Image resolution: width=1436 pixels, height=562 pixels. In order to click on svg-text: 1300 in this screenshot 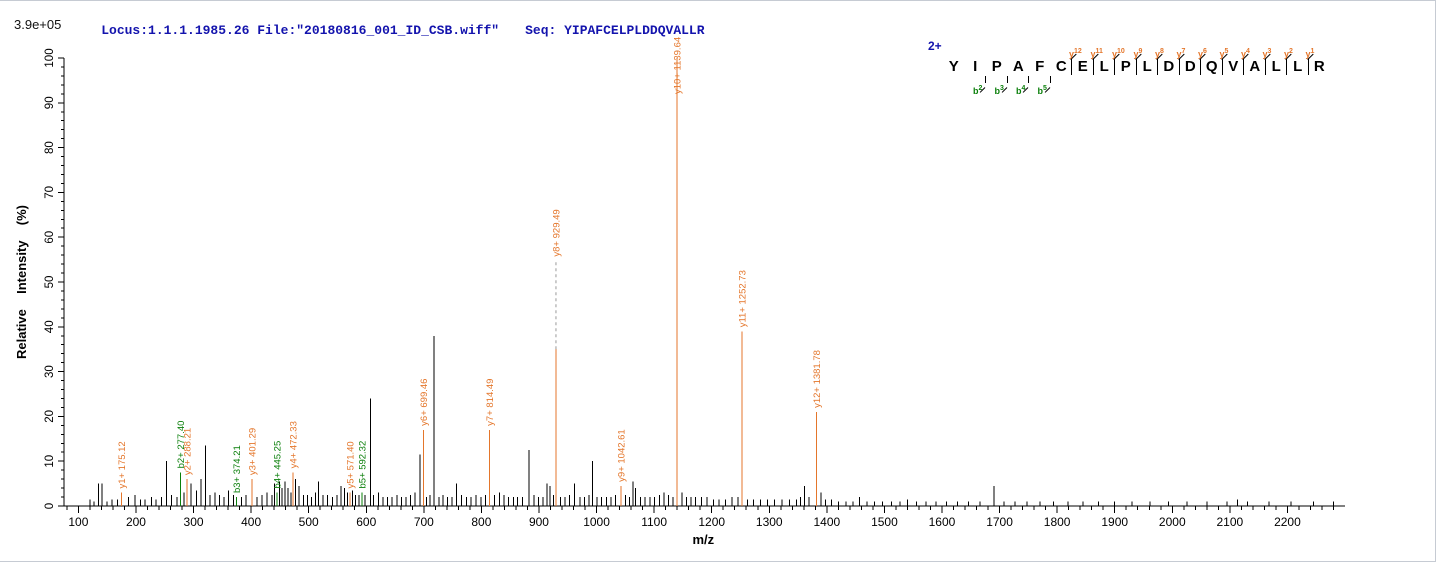, I will do `click(769, 522)`.